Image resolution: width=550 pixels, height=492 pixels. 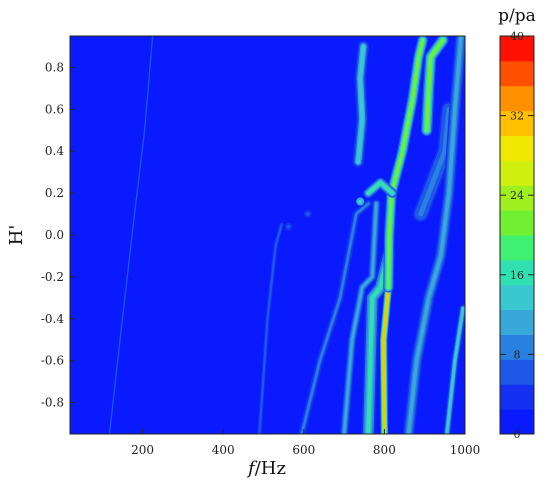 I want to click on y-tick-label: 0.0, so click(x=54, y=235).